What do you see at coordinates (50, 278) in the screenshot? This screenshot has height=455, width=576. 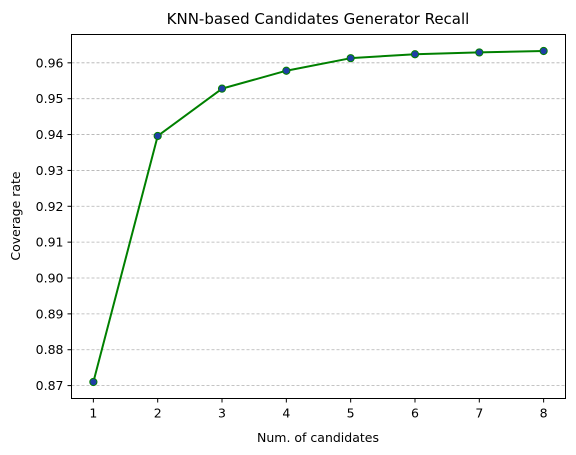 I see `y-tick-label: 0.90` at bounding box center [50, 278].